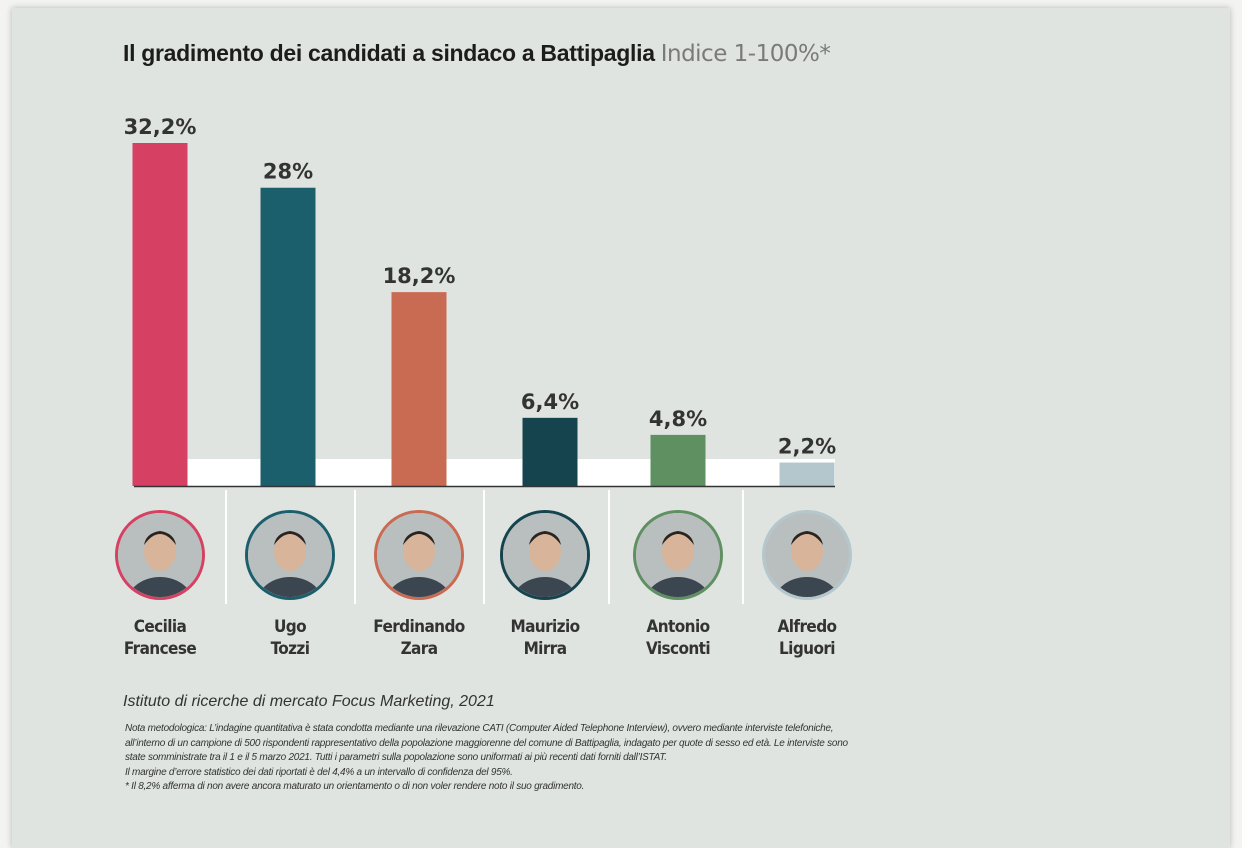 The width and height of the screenshot is (1242, 848). I want to click on candidate-name: Alfredo Liguori, so click(807, 638).